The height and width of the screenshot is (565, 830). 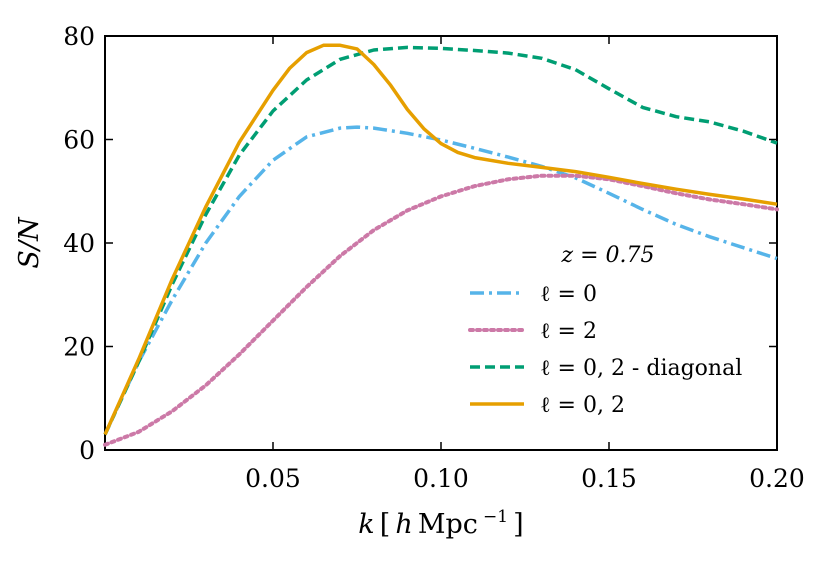 What do you see at coordinates (440, 523) in the screenshot?
I see `x-axis-label: k [ h Mpc −1 ]` at bounding box center [440, 523].